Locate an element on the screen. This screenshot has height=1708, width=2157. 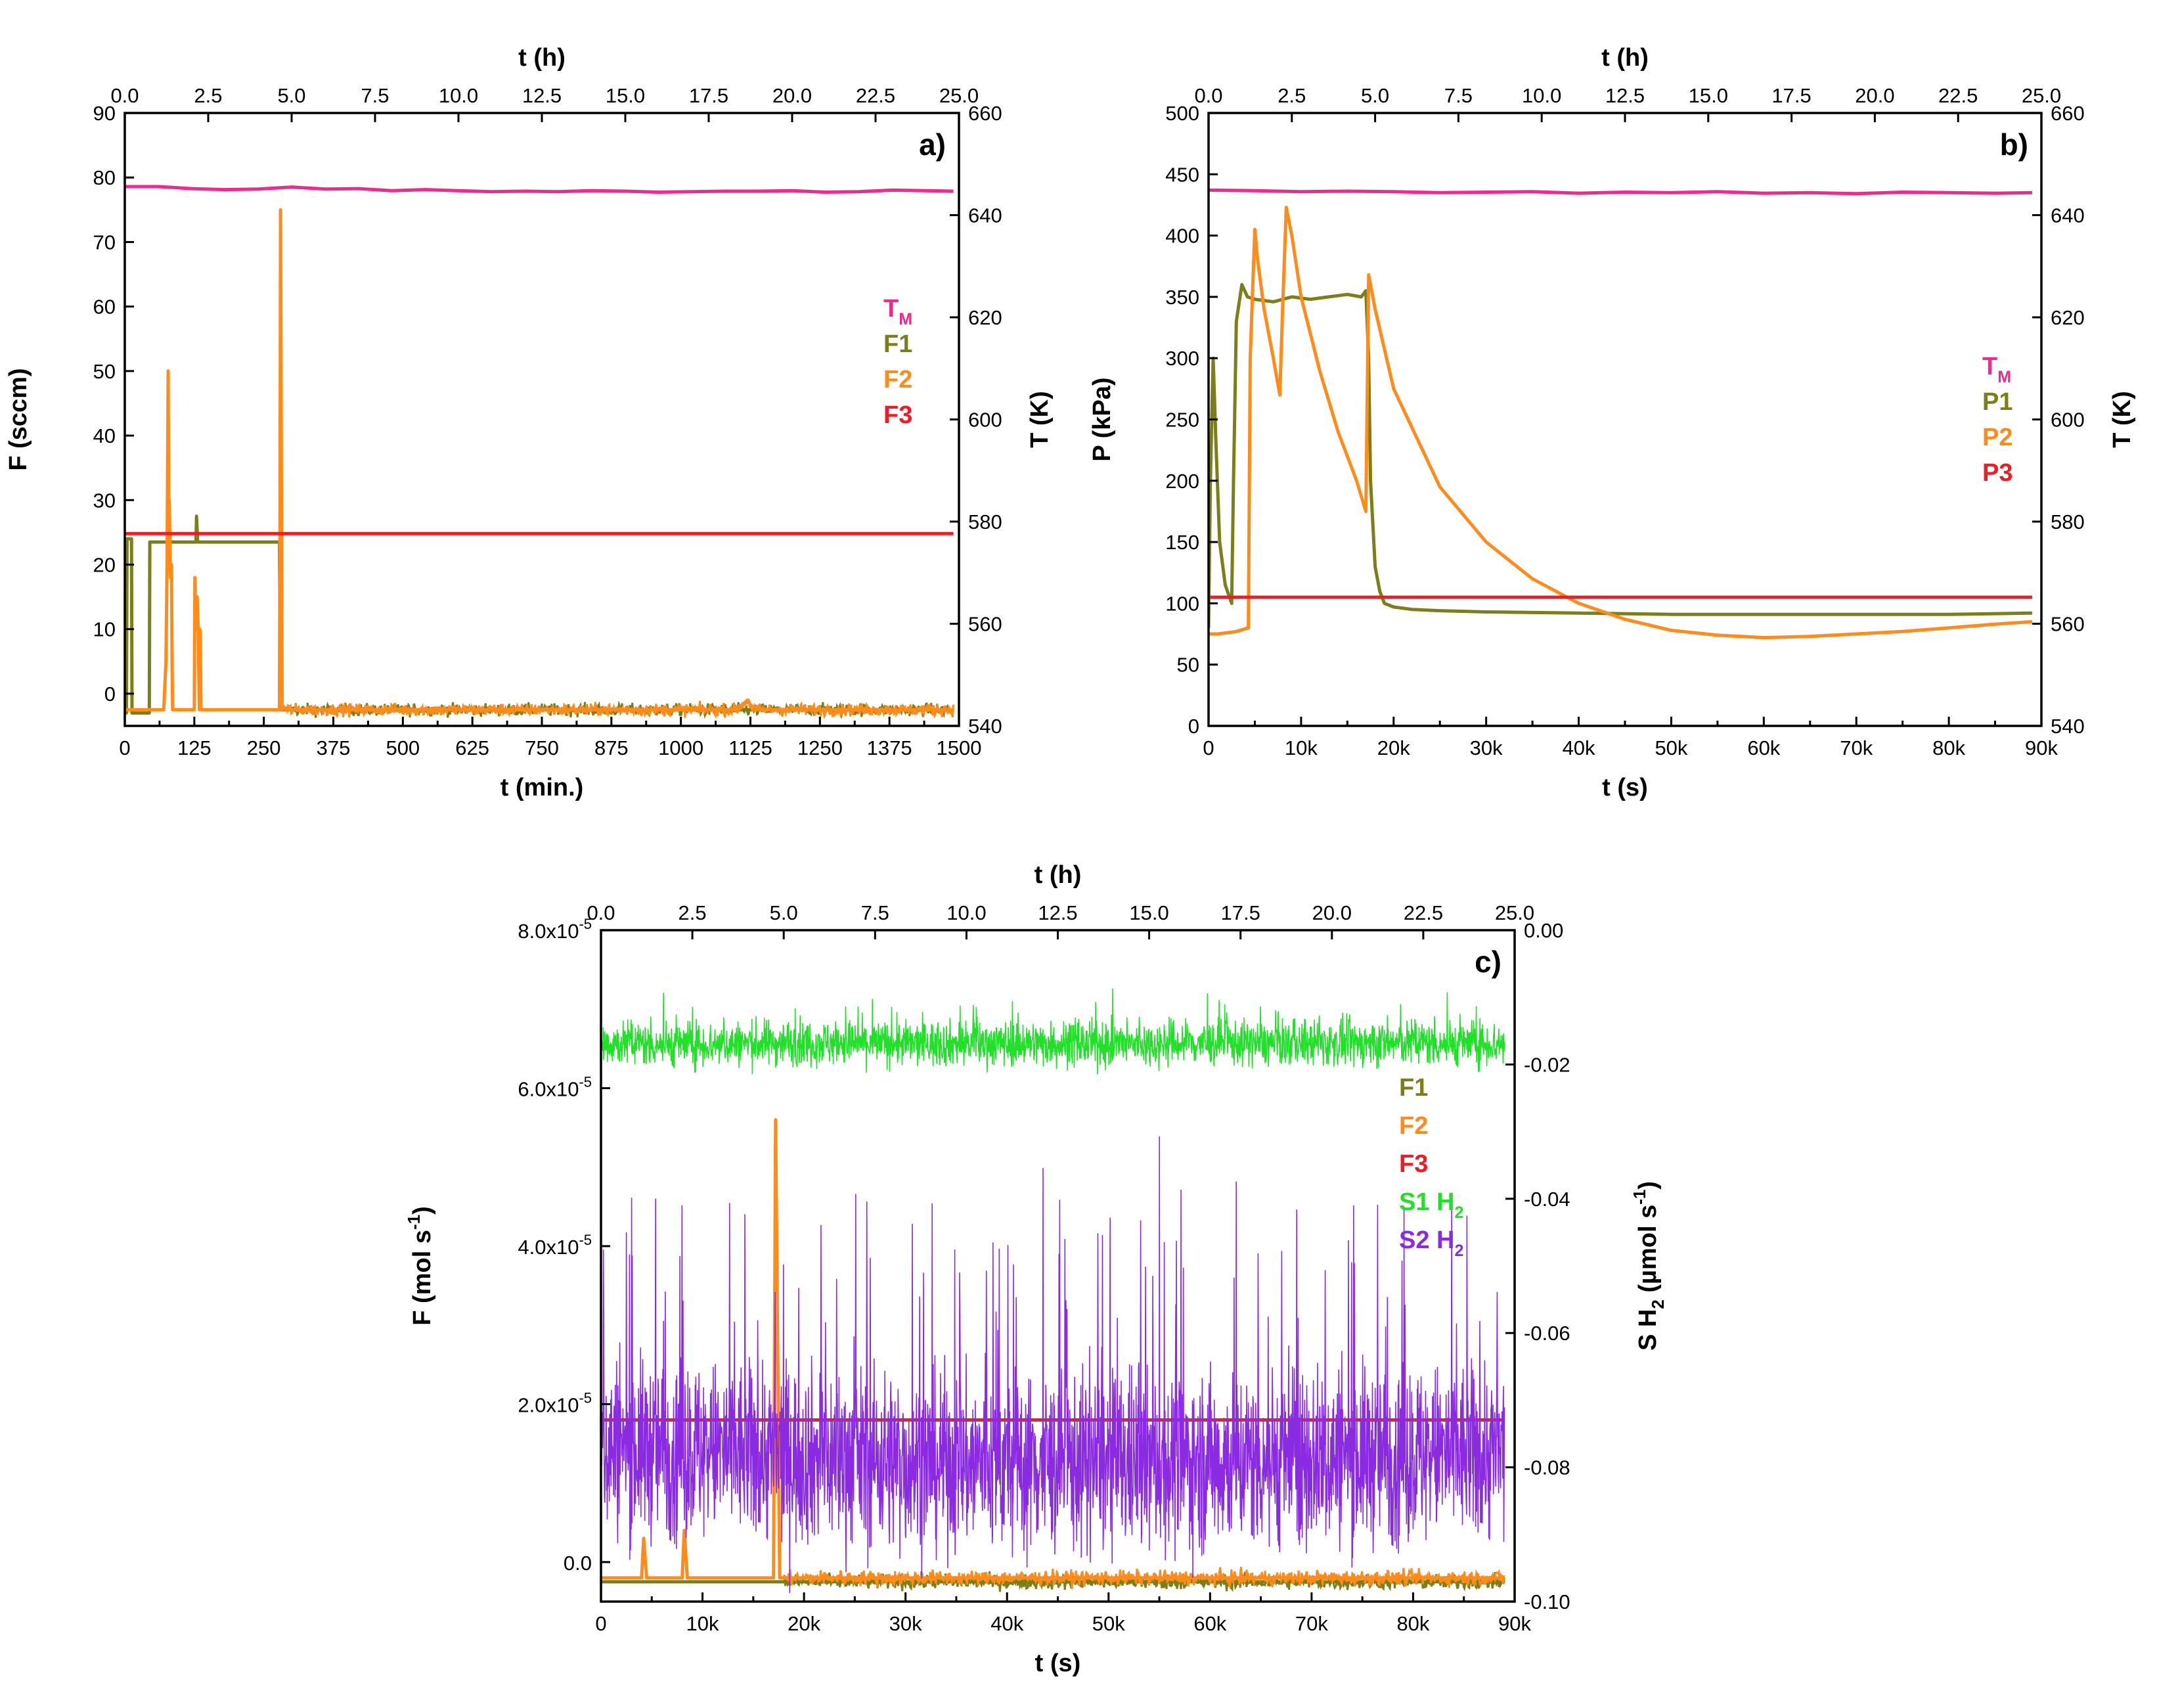
x-tick-label: 875 is located at coordinates (611, 747).